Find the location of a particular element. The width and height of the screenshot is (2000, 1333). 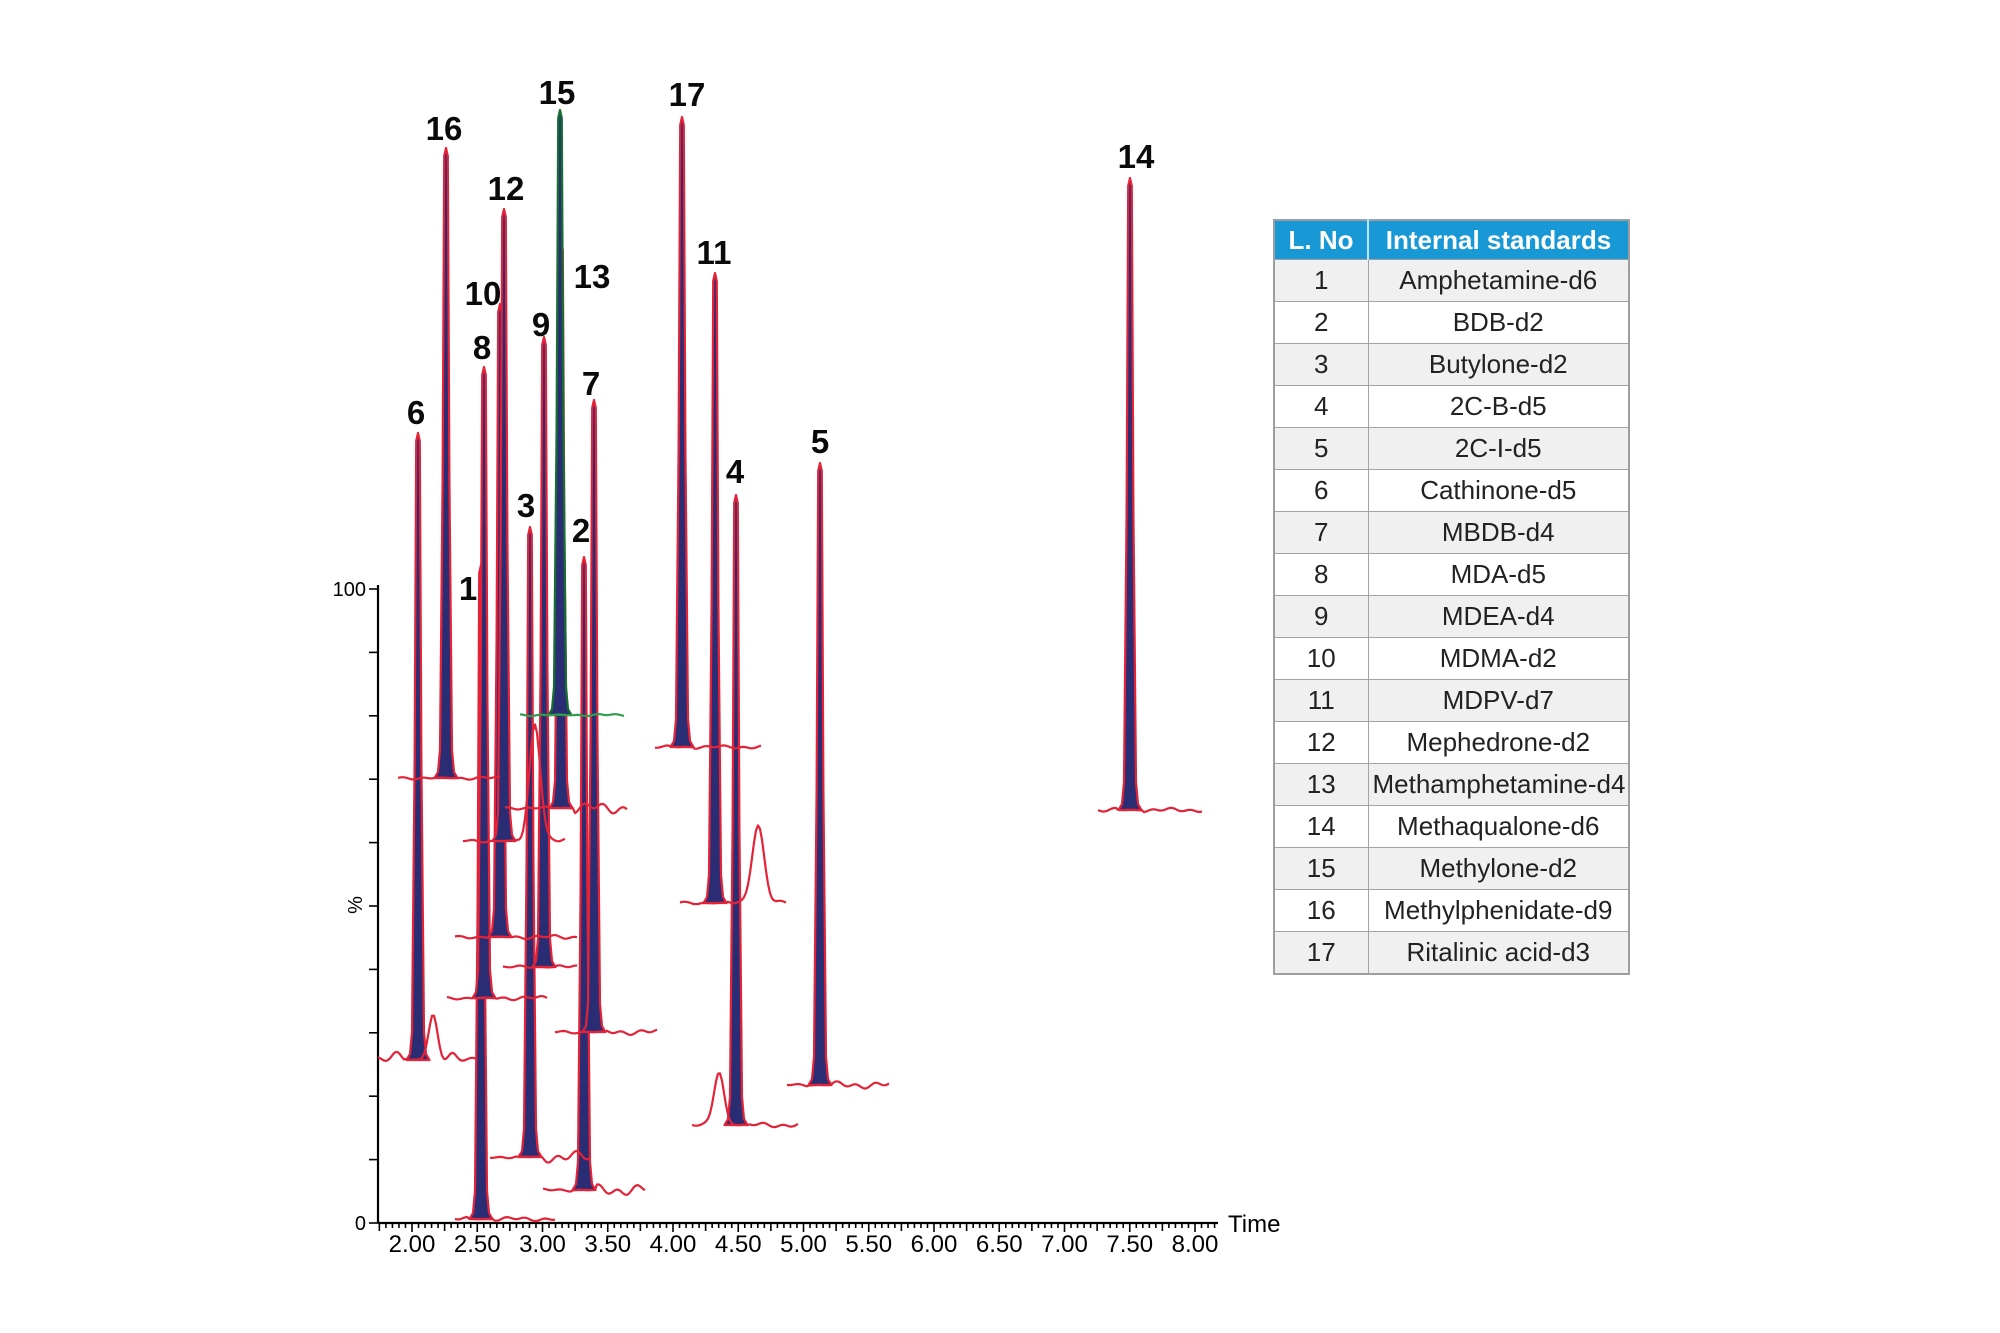

peak-label-7: 7 is located at coordinates (591, 383).